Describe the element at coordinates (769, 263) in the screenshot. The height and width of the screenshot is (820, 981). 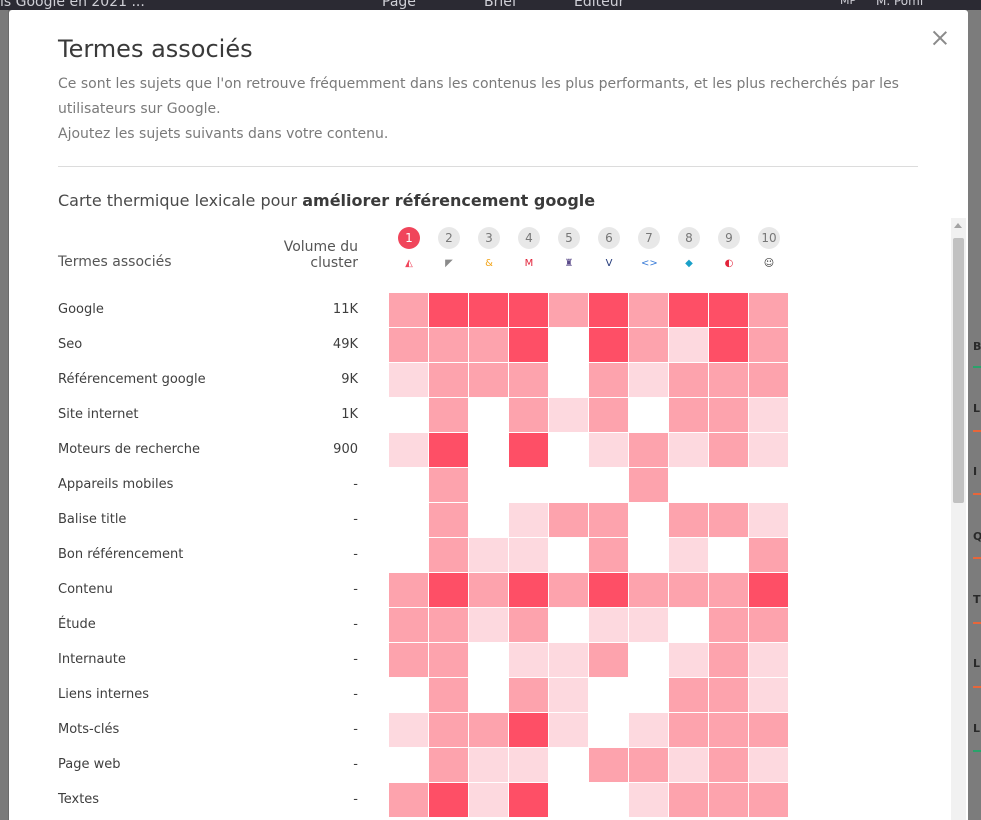
I see `smiley-logo-icon: ☺` at that location.